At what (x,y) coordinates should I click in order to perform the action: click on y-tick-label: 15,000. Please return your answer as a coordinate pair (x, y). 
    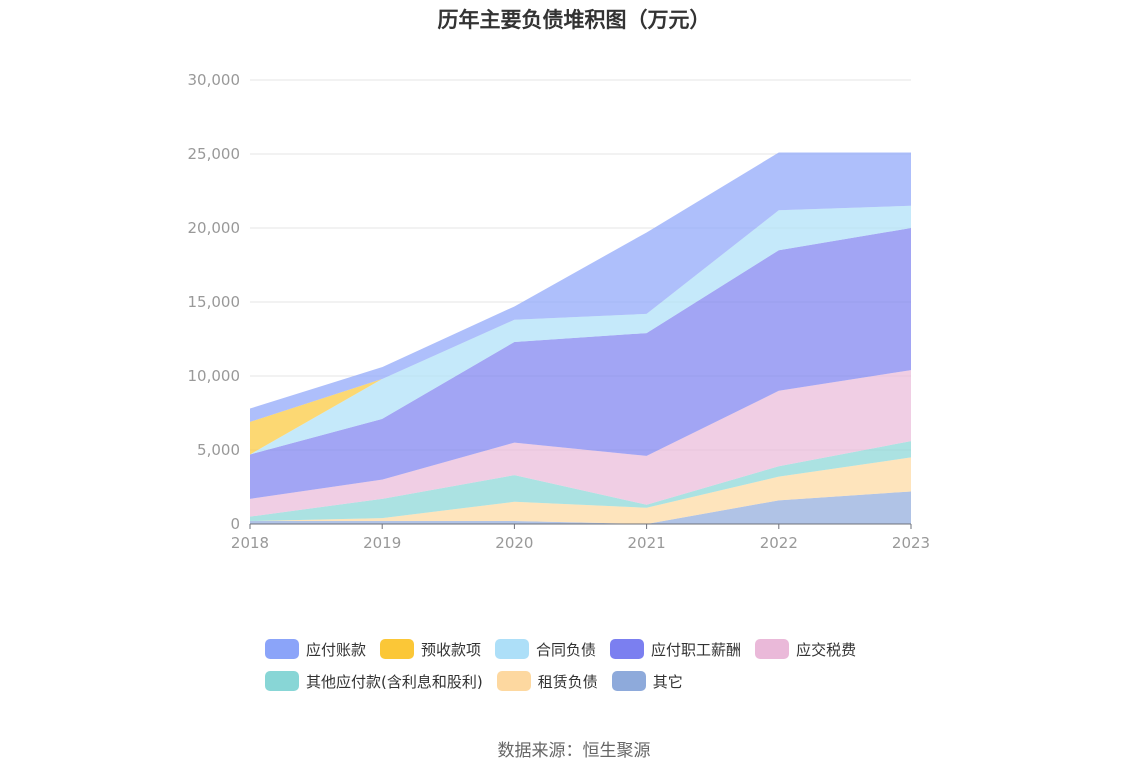
    Looking at the image, I should click on (214, 302).